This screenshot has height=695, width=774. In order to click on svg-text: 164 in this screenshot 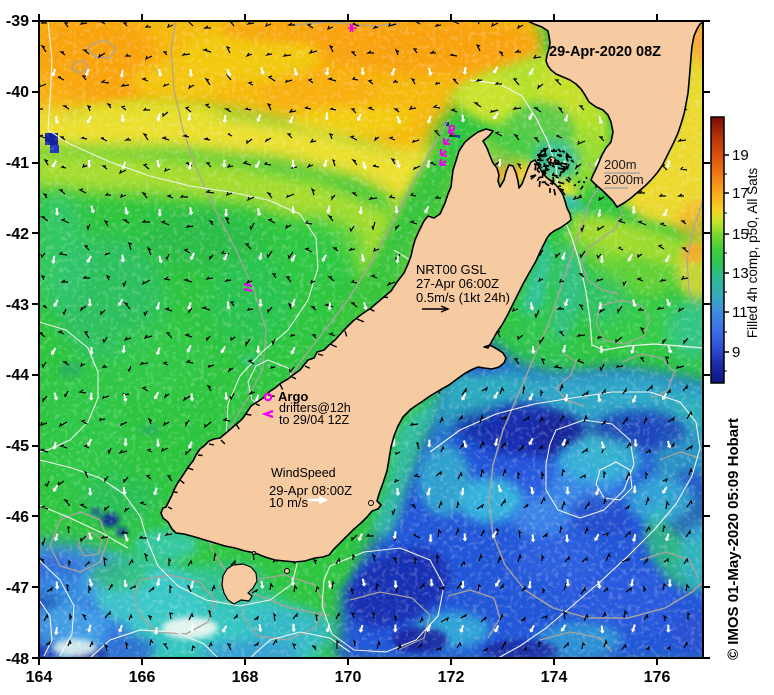, I will do `click(39, 677)`.